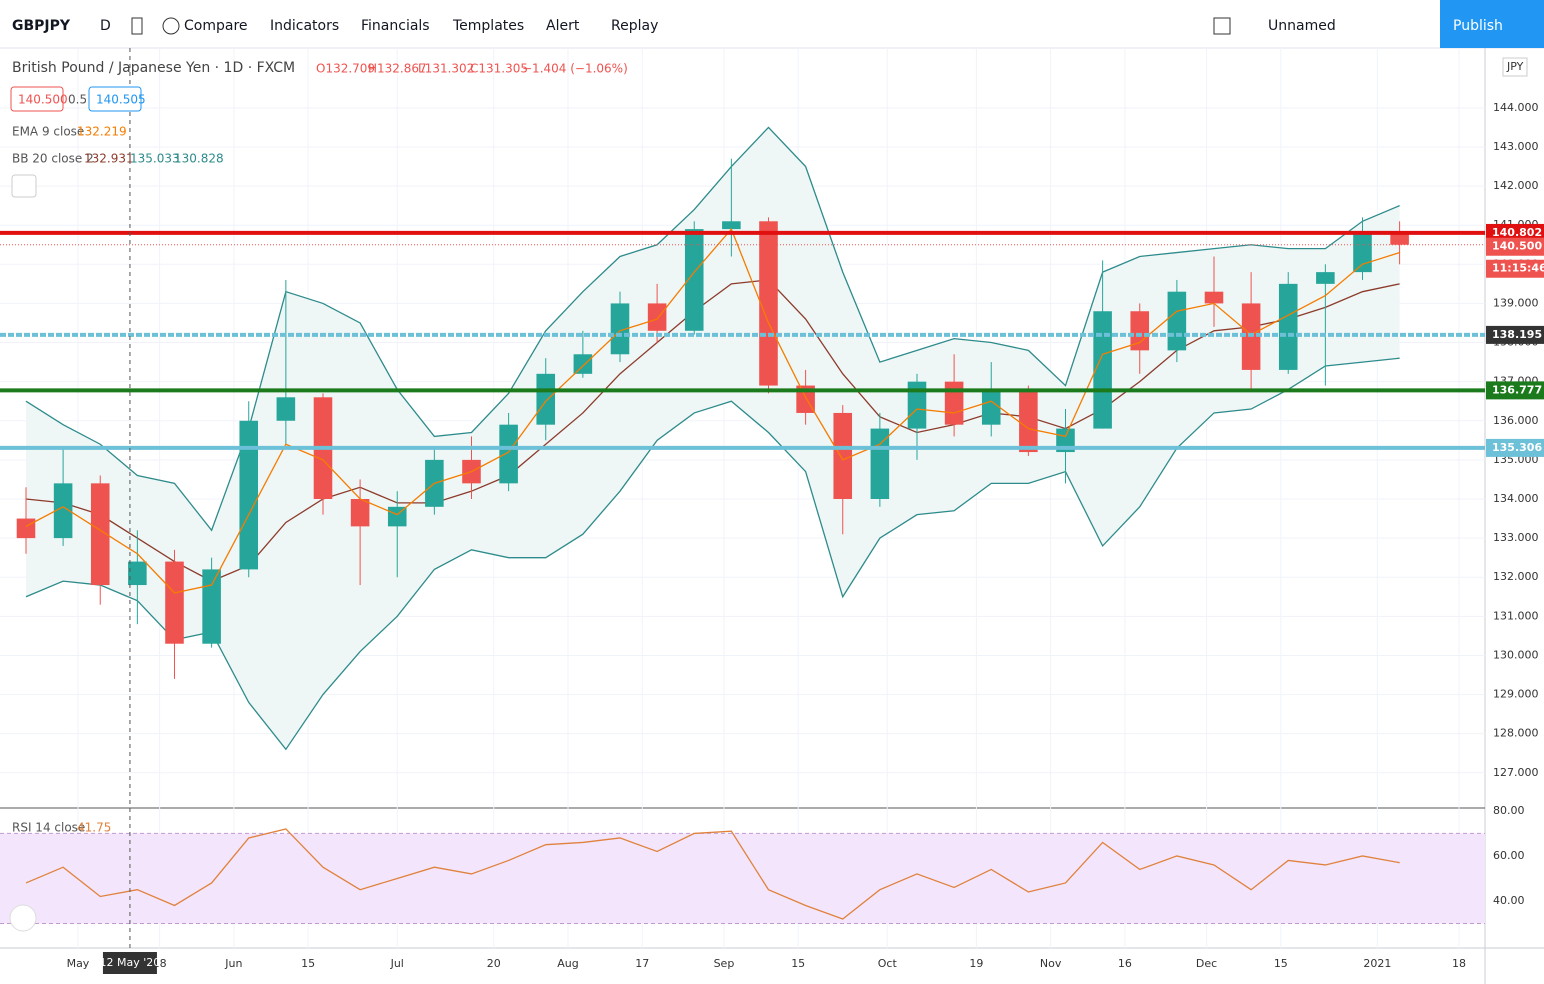  I want to click on x-tick-label: 20, so click(494, 963).